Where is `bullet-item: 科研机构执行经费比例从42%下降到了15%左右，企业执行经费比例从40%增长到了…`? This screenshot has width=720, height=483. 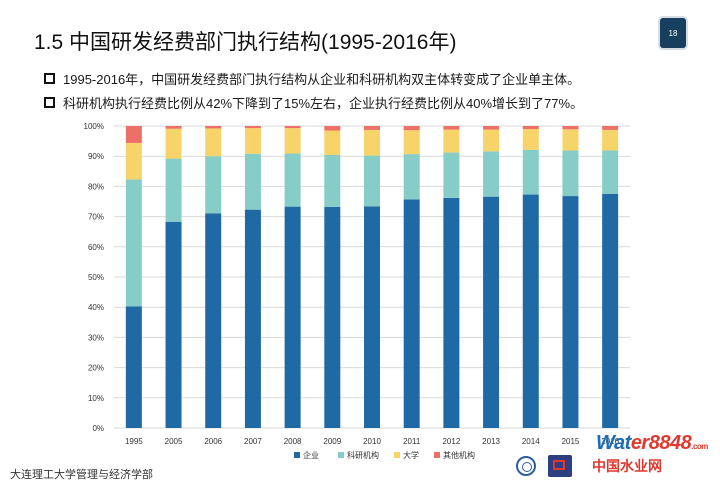 bullet-item: 科研机构执行经费比例从42%下降到了15%左右，企业执行经费比例从40%增长到了… is located at coordinates (313, 102).